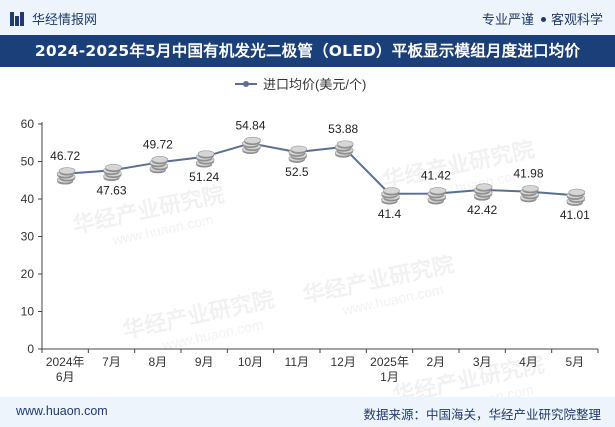  I want to click on legend: 进口均价(美元/个), so click(300, 84).